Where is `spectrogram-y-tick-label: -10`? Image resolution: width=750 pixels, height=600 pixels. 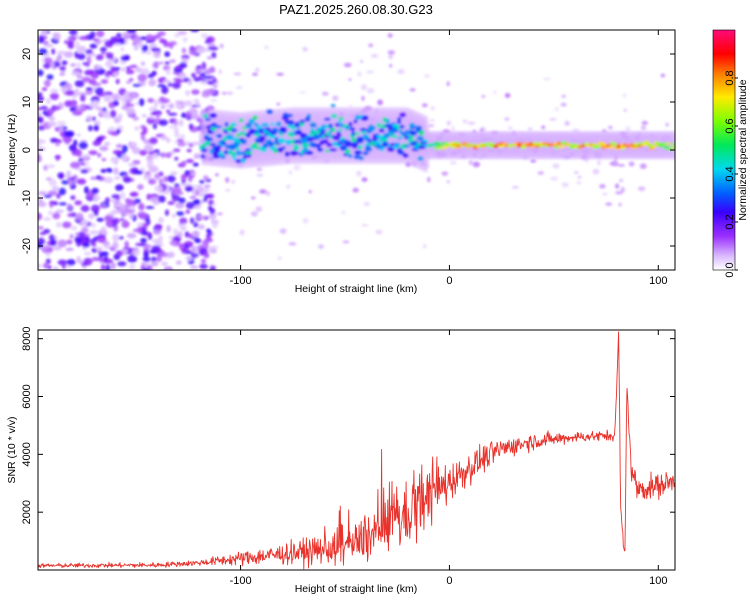 spectrogram-y-tick-label: -10 is located at coordinates (27, 198).